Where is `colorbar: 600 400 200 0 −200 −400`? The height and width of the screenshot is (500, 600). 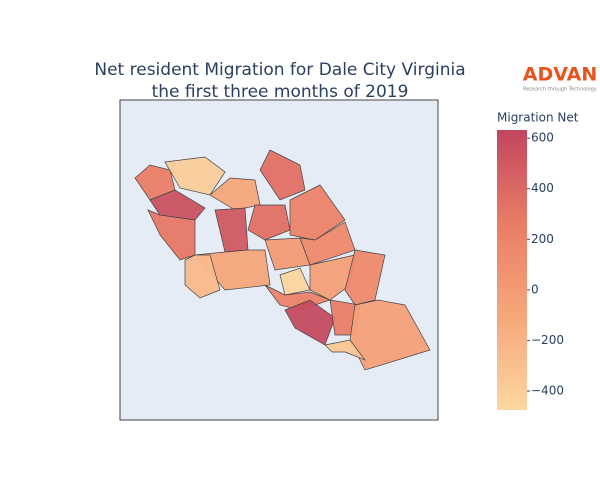
colorbar: 600 400 200 0 −200 −400 is located at coordinates (530, 270).